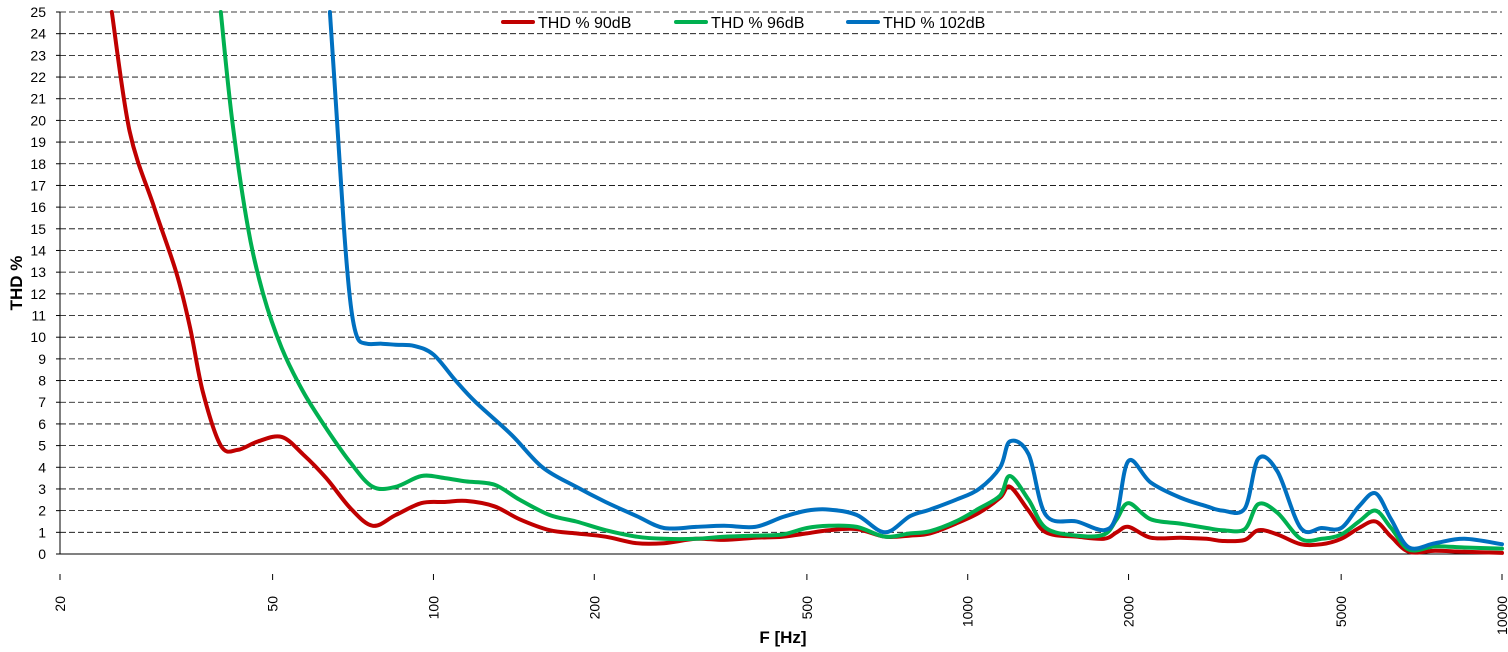  What do you see at coordinates (433, 608) in the screenshot?
I see `x-tick-label: 100` at bounding box center [433, 608].